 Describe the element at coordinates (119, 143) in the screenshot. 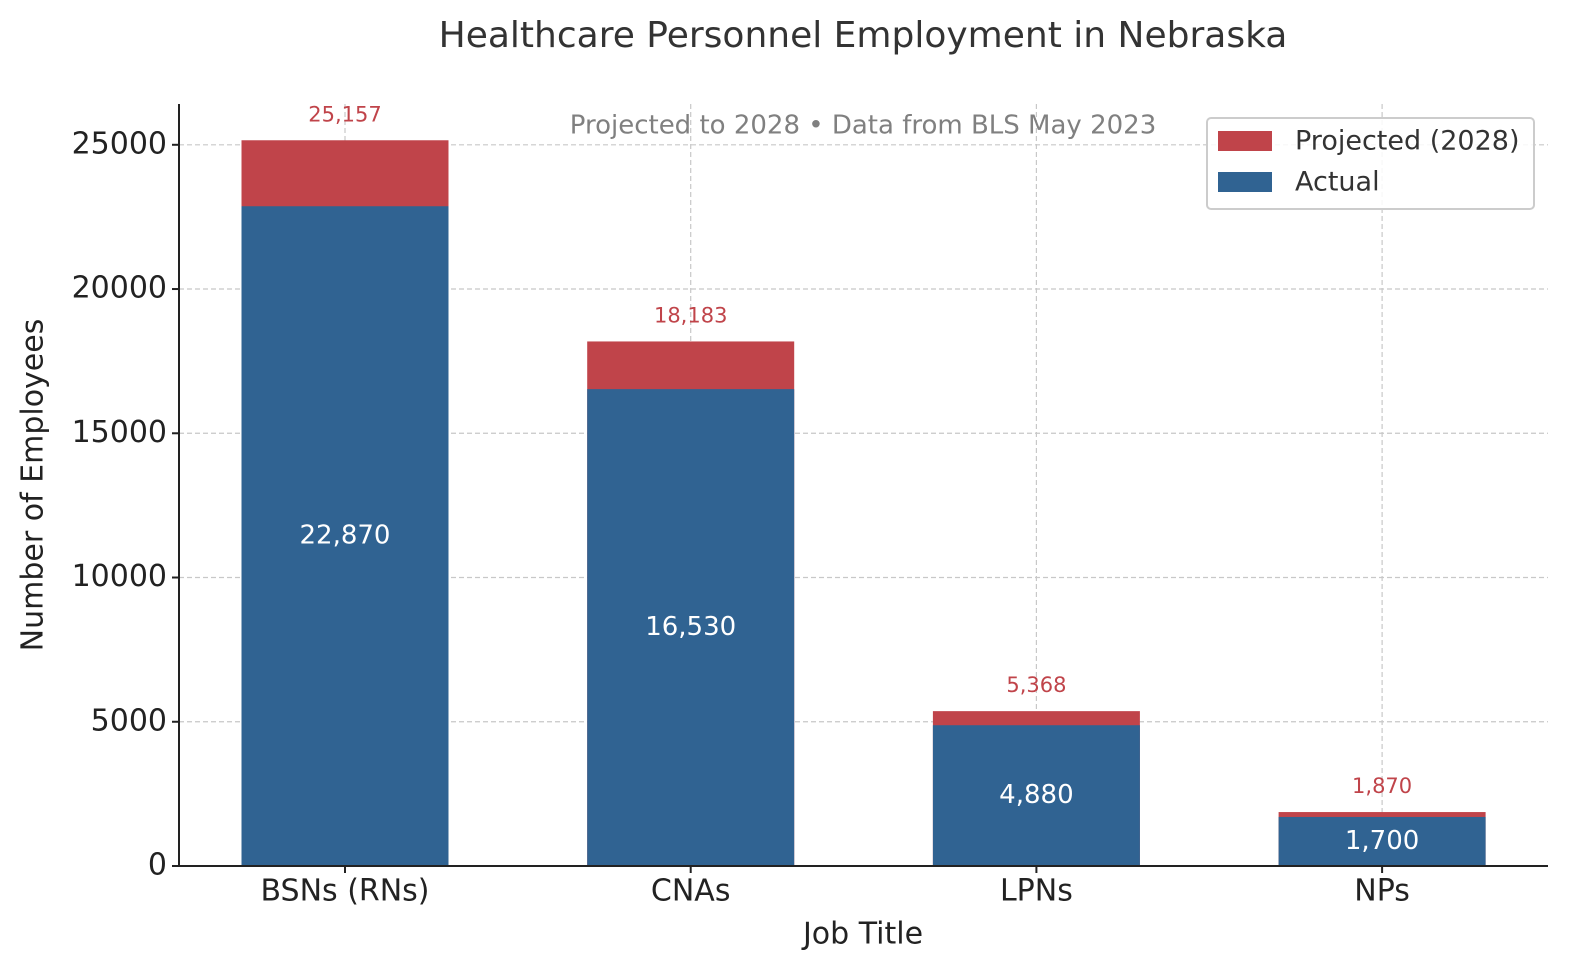

I see `y-tick-label: 25000` at that location.